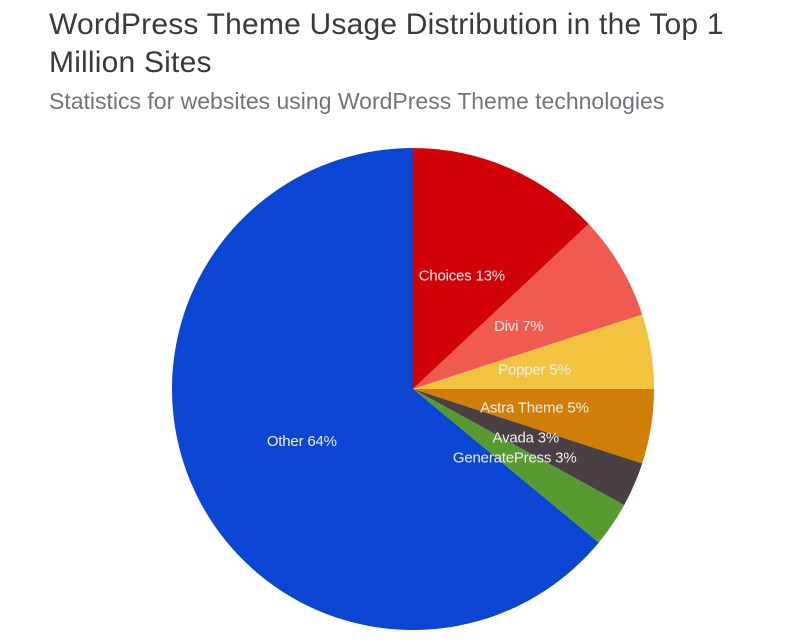 Image resolution: width=805 pixels, height=640 pixels. Describe the element at coordinates (534, 408) in the screenshot. I see `slice-label-astra-theme: Astra Theme 5%` at that location.